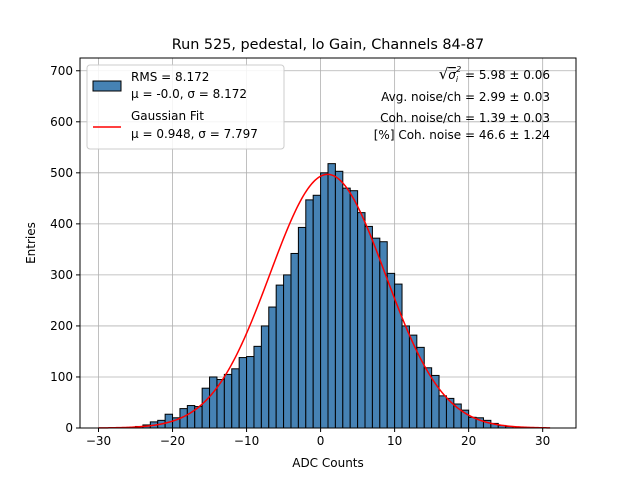 This screenshot has height=480, width=640. Describe the element at coordinates (465, 97) in the screenshot. I see `annotation-avg-noise: Avg. noise/ch = 2.99 ± 0.03` at that location.